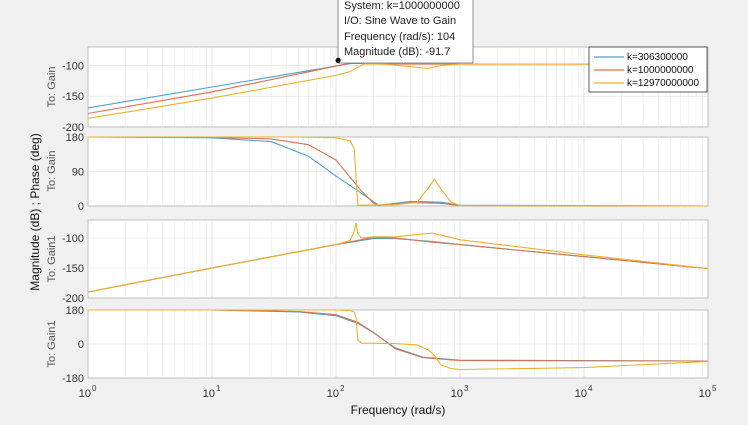  I want to click on x-tick-label: 10 1, so click(212, 392).